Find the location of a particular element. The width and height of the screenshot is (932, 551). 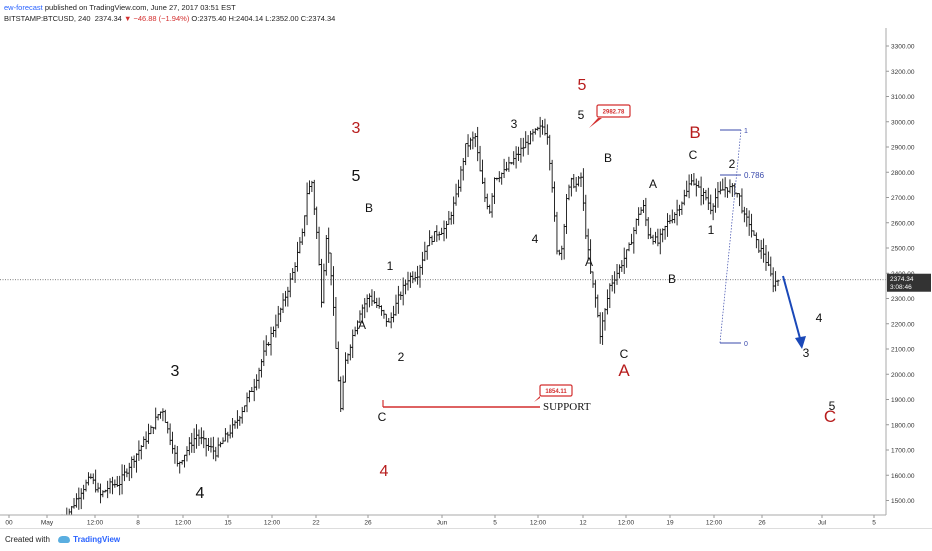

price-tick-label: 3000.00 is located at coordinates (903, 122).